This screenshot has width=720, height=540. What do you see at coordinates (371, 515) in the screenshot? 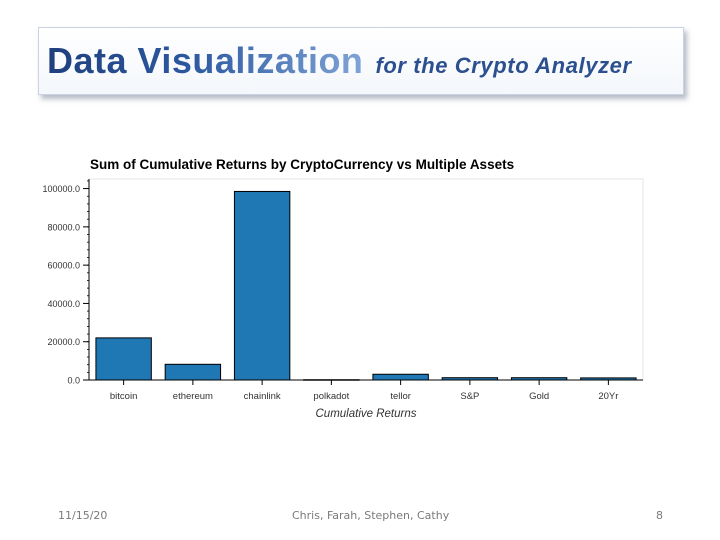
I see `footer-authors: Chris, Farah, Stephen, Cathy` at bounding box center [371, 515].